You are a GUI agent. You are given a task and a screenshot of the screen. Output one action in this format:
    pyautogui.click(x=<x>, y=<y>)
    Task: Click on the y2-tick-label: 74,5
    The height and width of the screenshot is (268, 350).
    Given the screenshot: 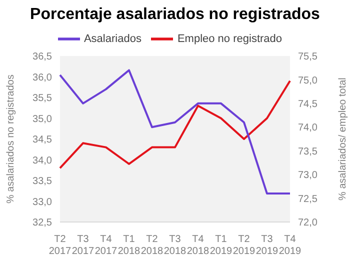 What is the action you would take?
    pyautogui.click(x=308, y=104)
    